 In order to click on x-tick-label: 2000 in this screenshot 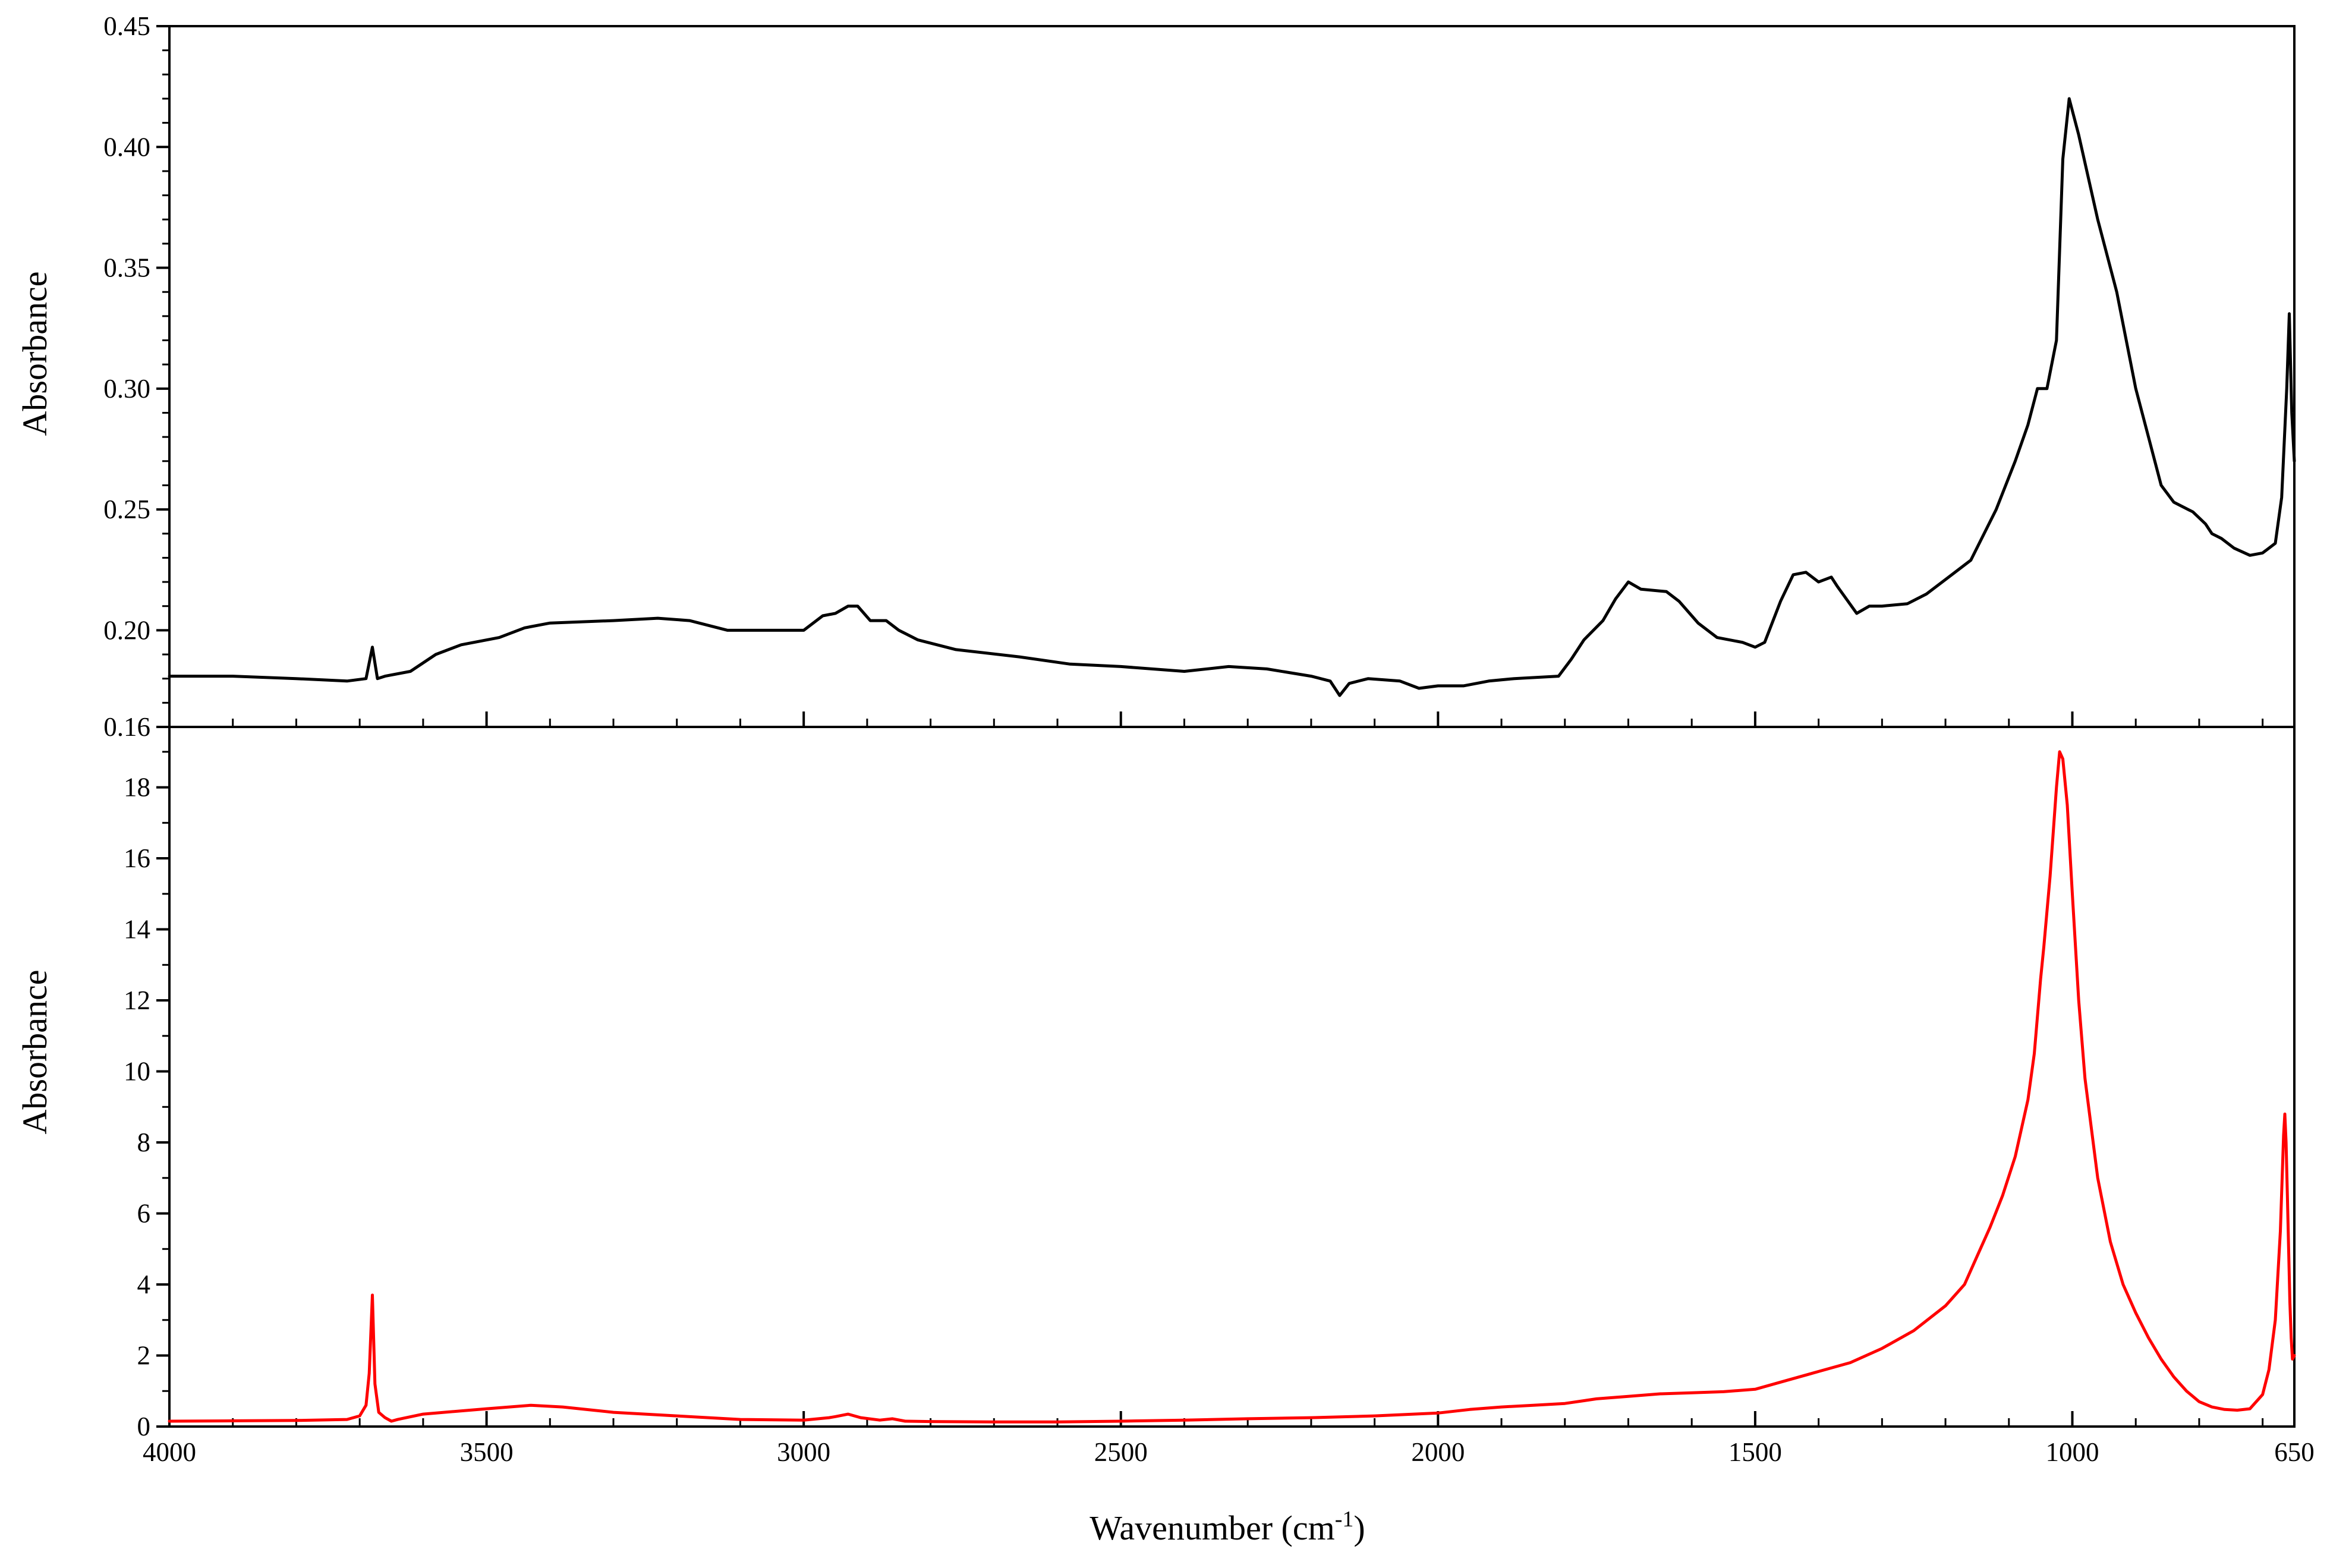, I will do `click(1438, 1452)`.